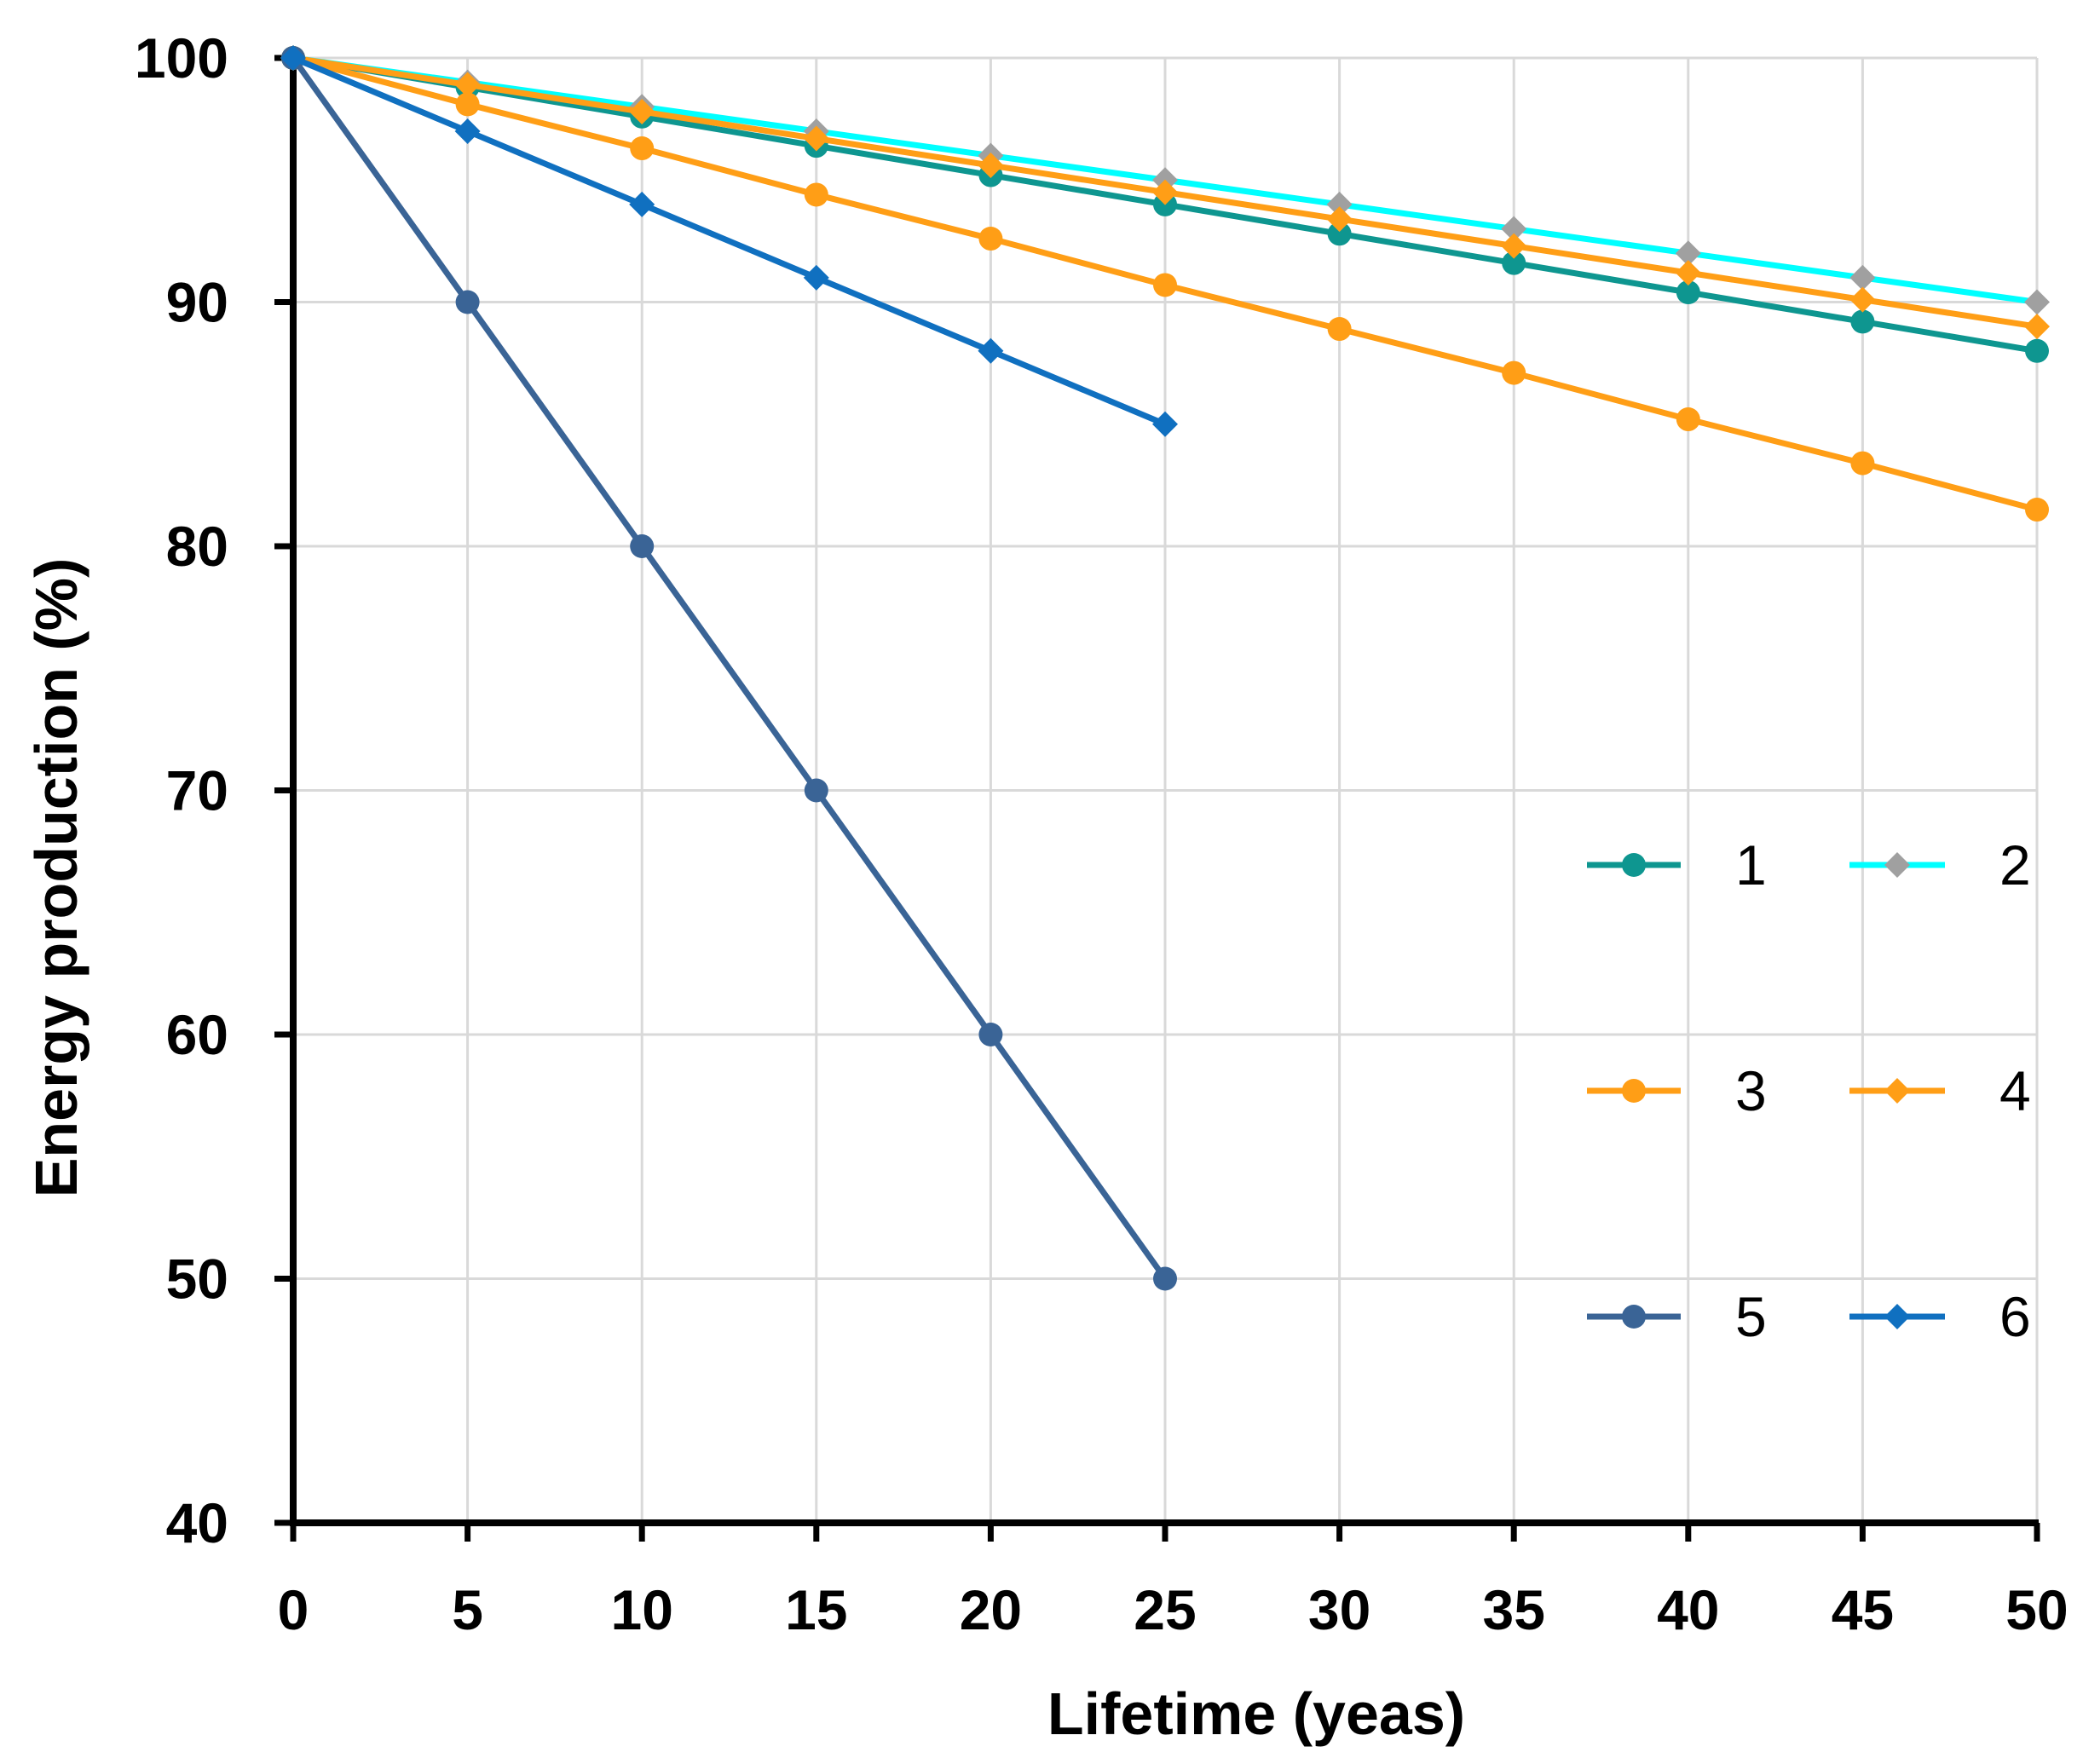  What do you see at coordinates (197, 1034) in the screenshot?
I see `y-tick-label: 60` at bounding box center [197, 1034].